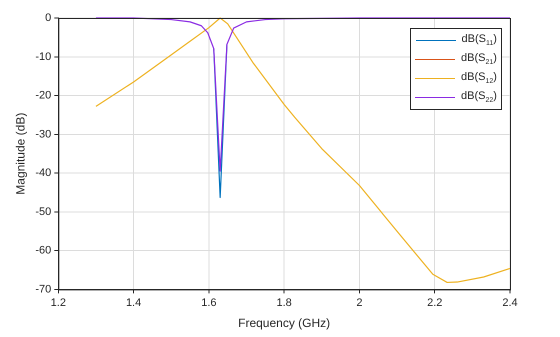 This screenshot has height=337, width=560. What do you see at coordinates (43, 289) in the screenshot?
I see `y-tick-label: -70` at bounding box center [43, 289].